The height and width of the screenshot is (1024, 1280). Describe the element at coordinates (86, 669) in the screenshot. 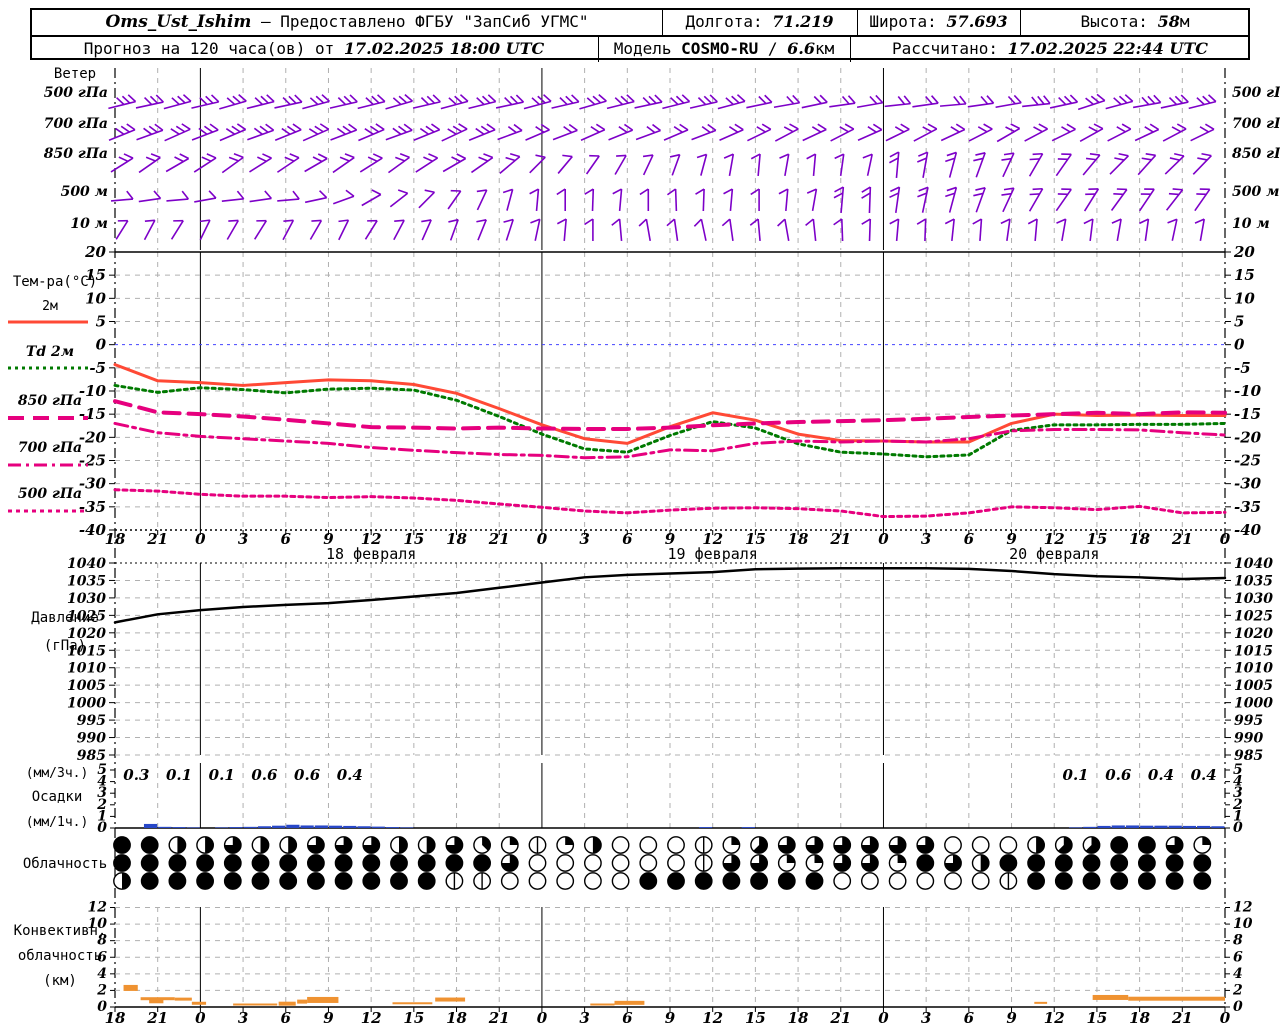

I see `pressure-ytick-left: 1010` at that location.